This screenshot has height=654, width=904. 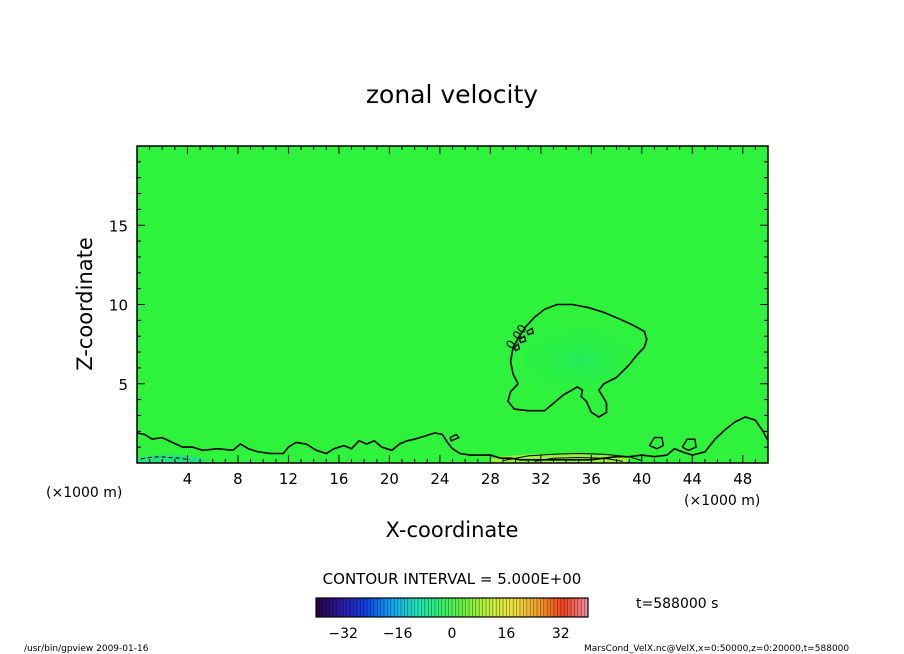 I want to click on chart-title: zonal velocity, so click(x=452, y=94).